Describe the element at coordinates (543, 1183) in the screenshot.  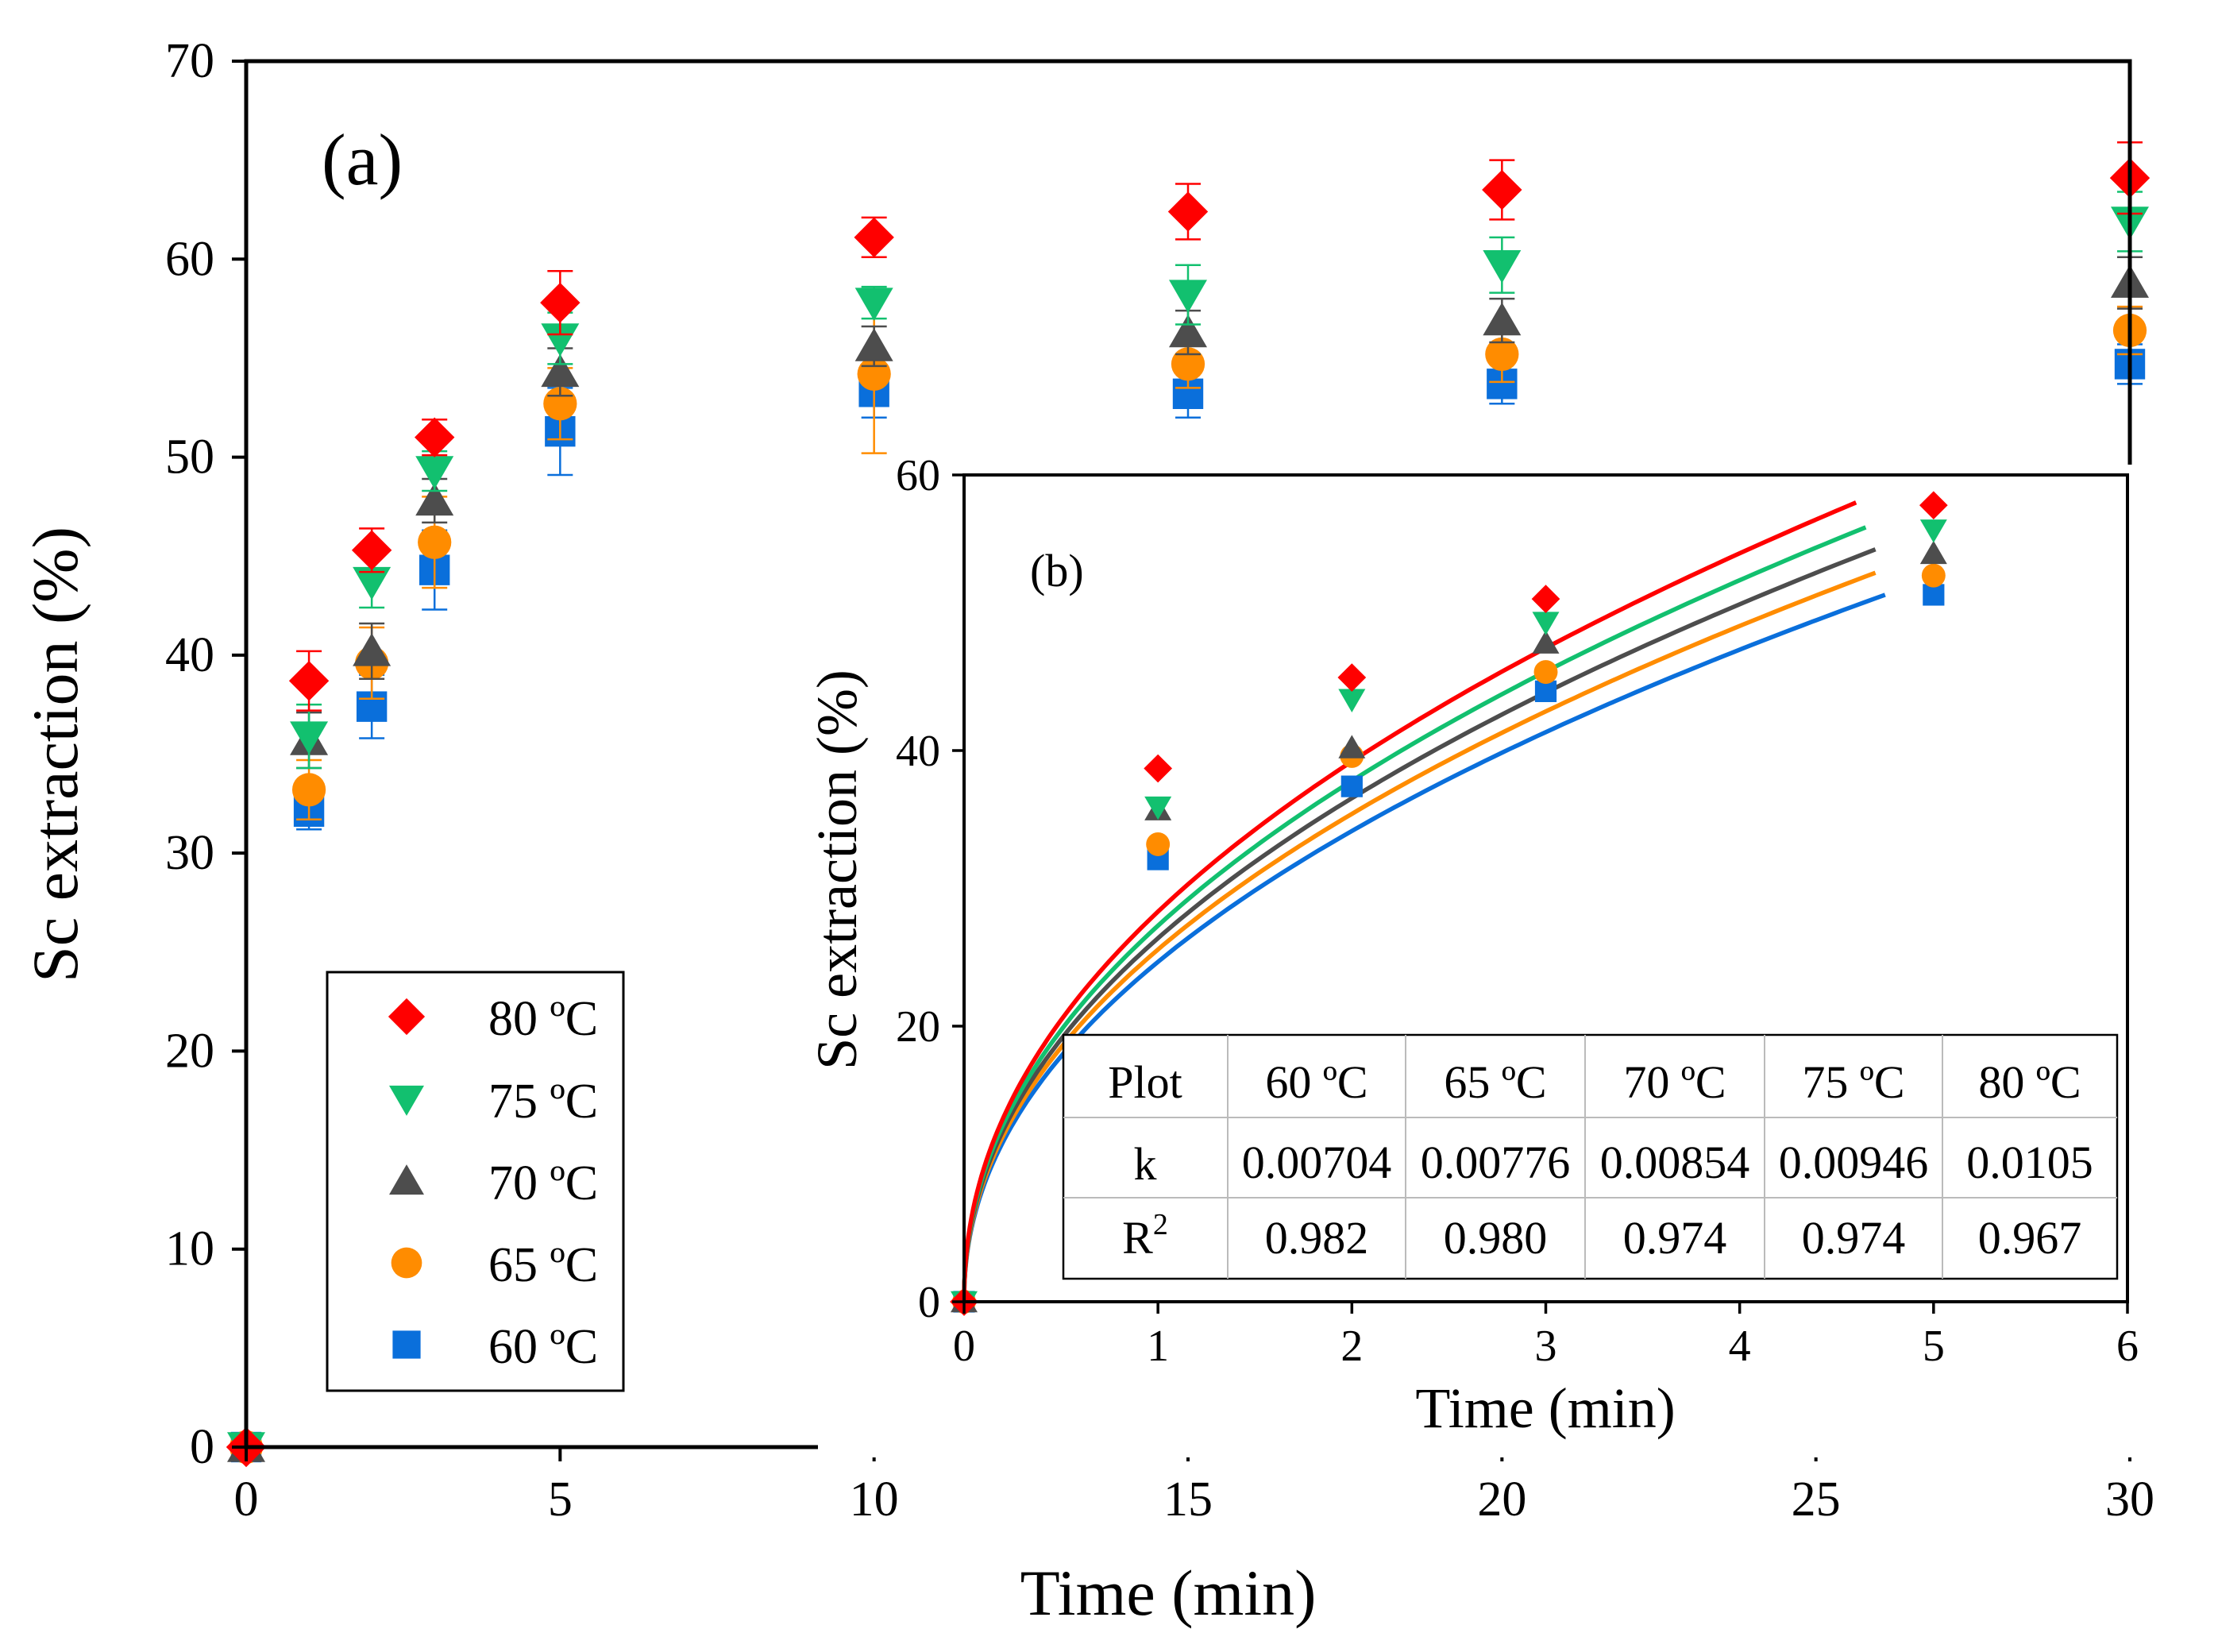
I see `legend-label-70: 70 ºC` at that location.